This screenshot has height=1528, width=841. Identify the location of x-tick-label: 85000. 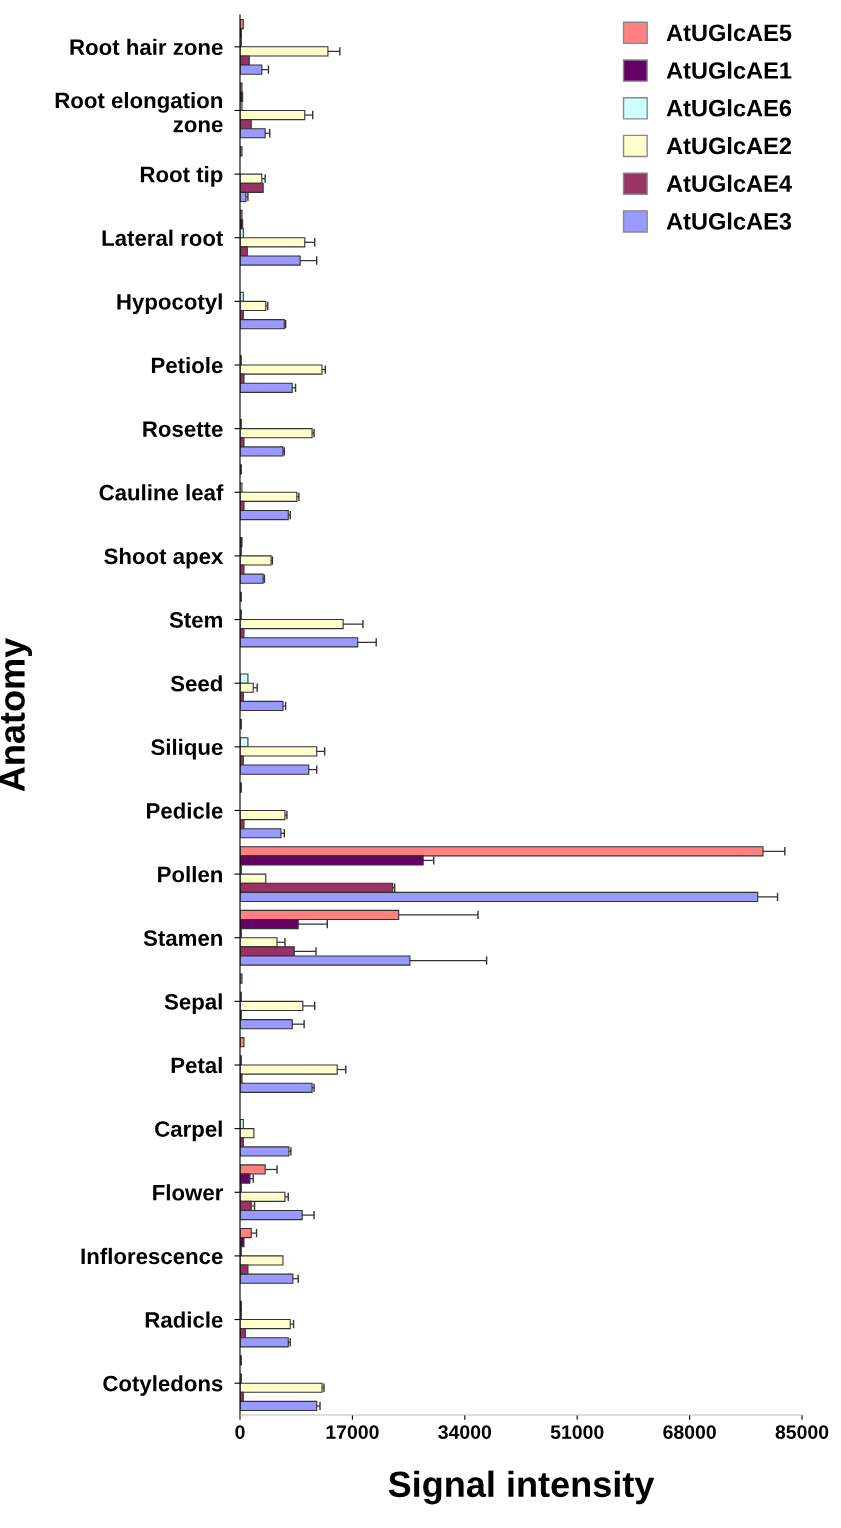
(802, 1432).